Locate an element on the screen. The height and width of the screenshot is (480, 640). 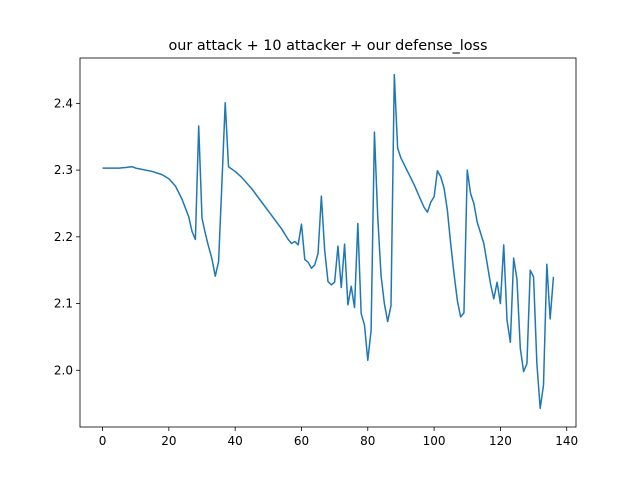
x-tick-label: 140 is located at coordinates (566, 441).